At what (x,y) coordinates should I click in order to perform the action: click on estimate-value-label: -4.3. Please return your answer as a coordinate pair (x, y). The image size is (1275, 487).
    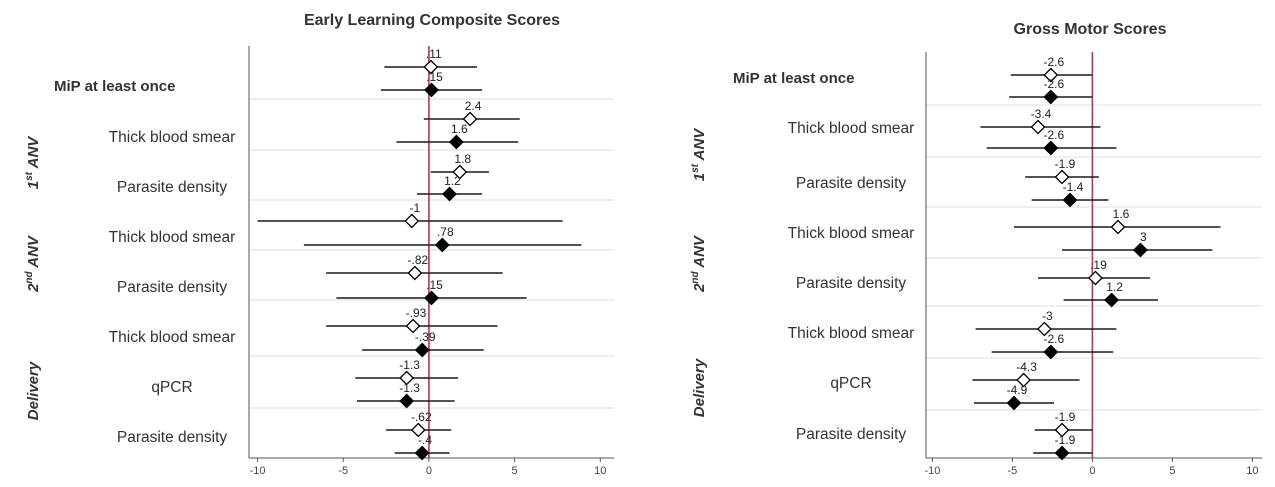
    Looking at the image, I should click on (1026, 367).